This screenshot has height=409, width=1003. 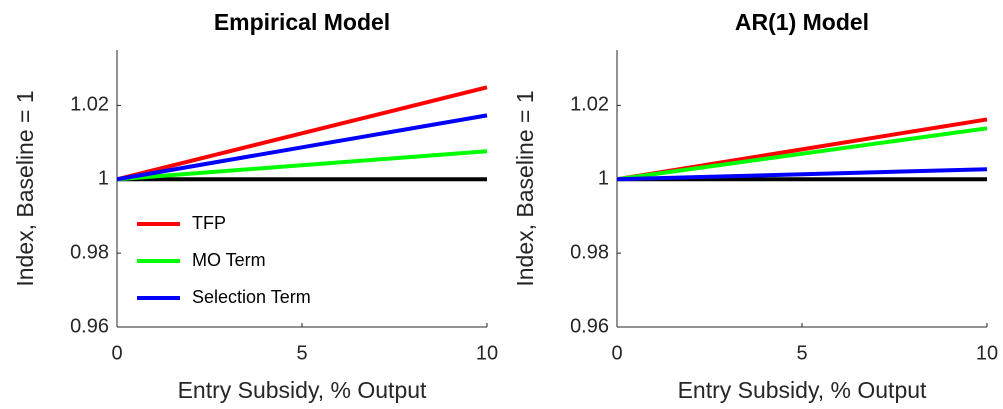 I want to click on legend-label: MO Term, so click(x=229, y=260).